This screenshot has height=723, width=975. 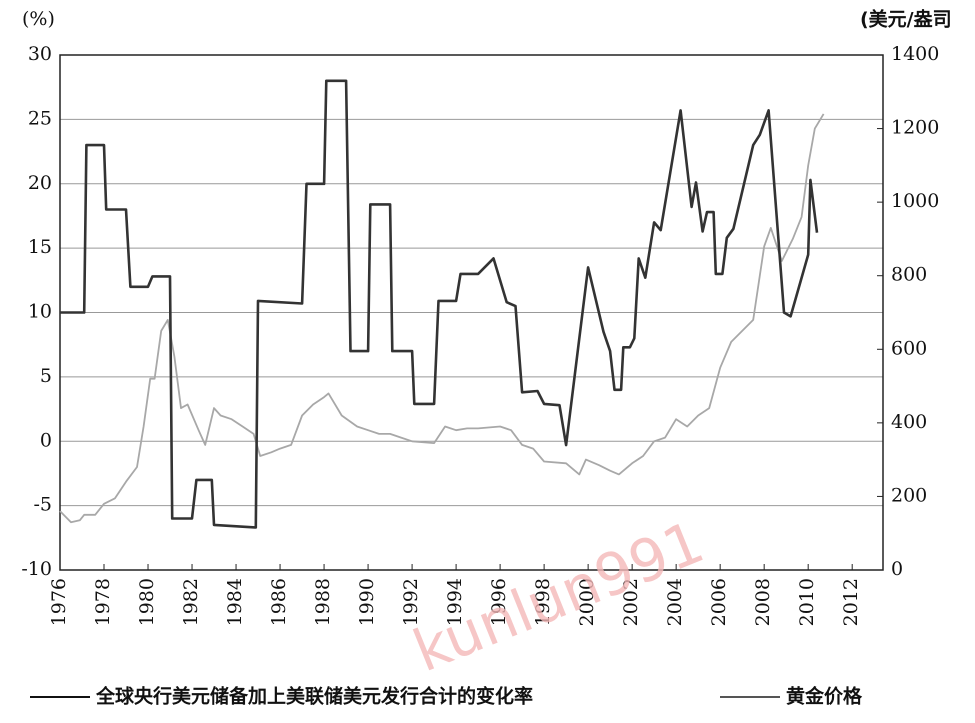 I want to click on x-tick-label: 1982, so click(x=191, y=602).